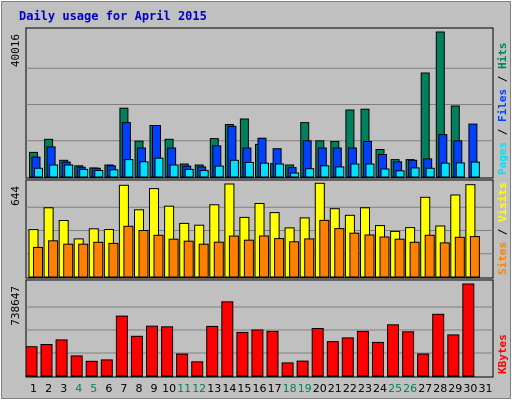  Describe the element at coordinates (139, 388) in the screenshot. I see `day-label-8: 8` at that location.